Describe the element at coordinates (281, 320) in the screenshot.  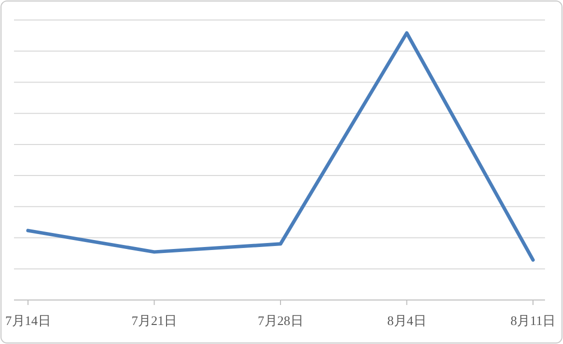
I see `x-tick-label: 7月28日` at that location.